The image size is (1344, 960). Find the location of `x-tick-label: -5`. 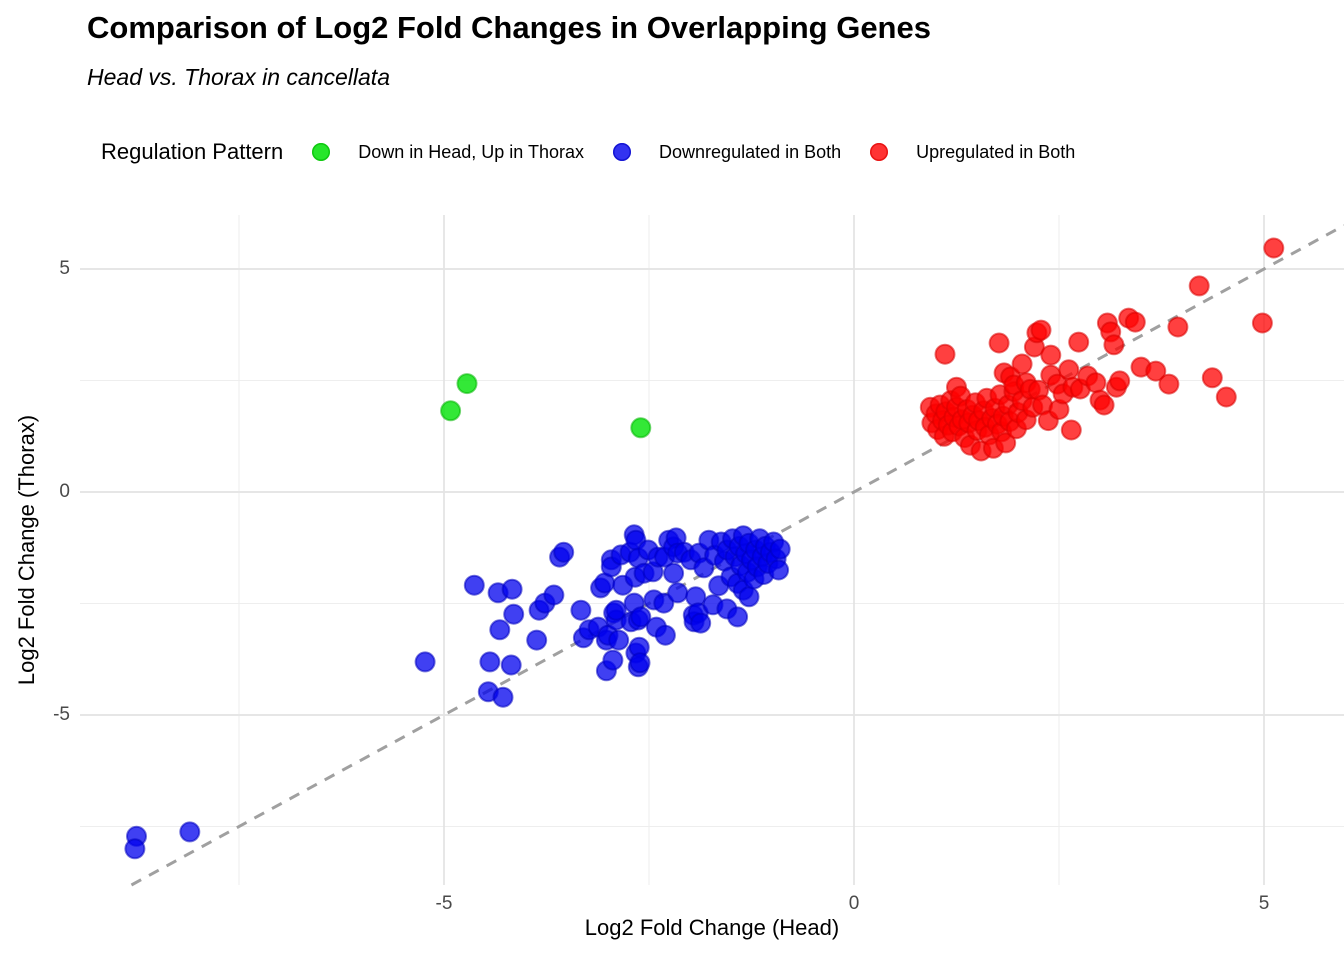

x-tick-label: -5 is located at coordinates (444, 903).